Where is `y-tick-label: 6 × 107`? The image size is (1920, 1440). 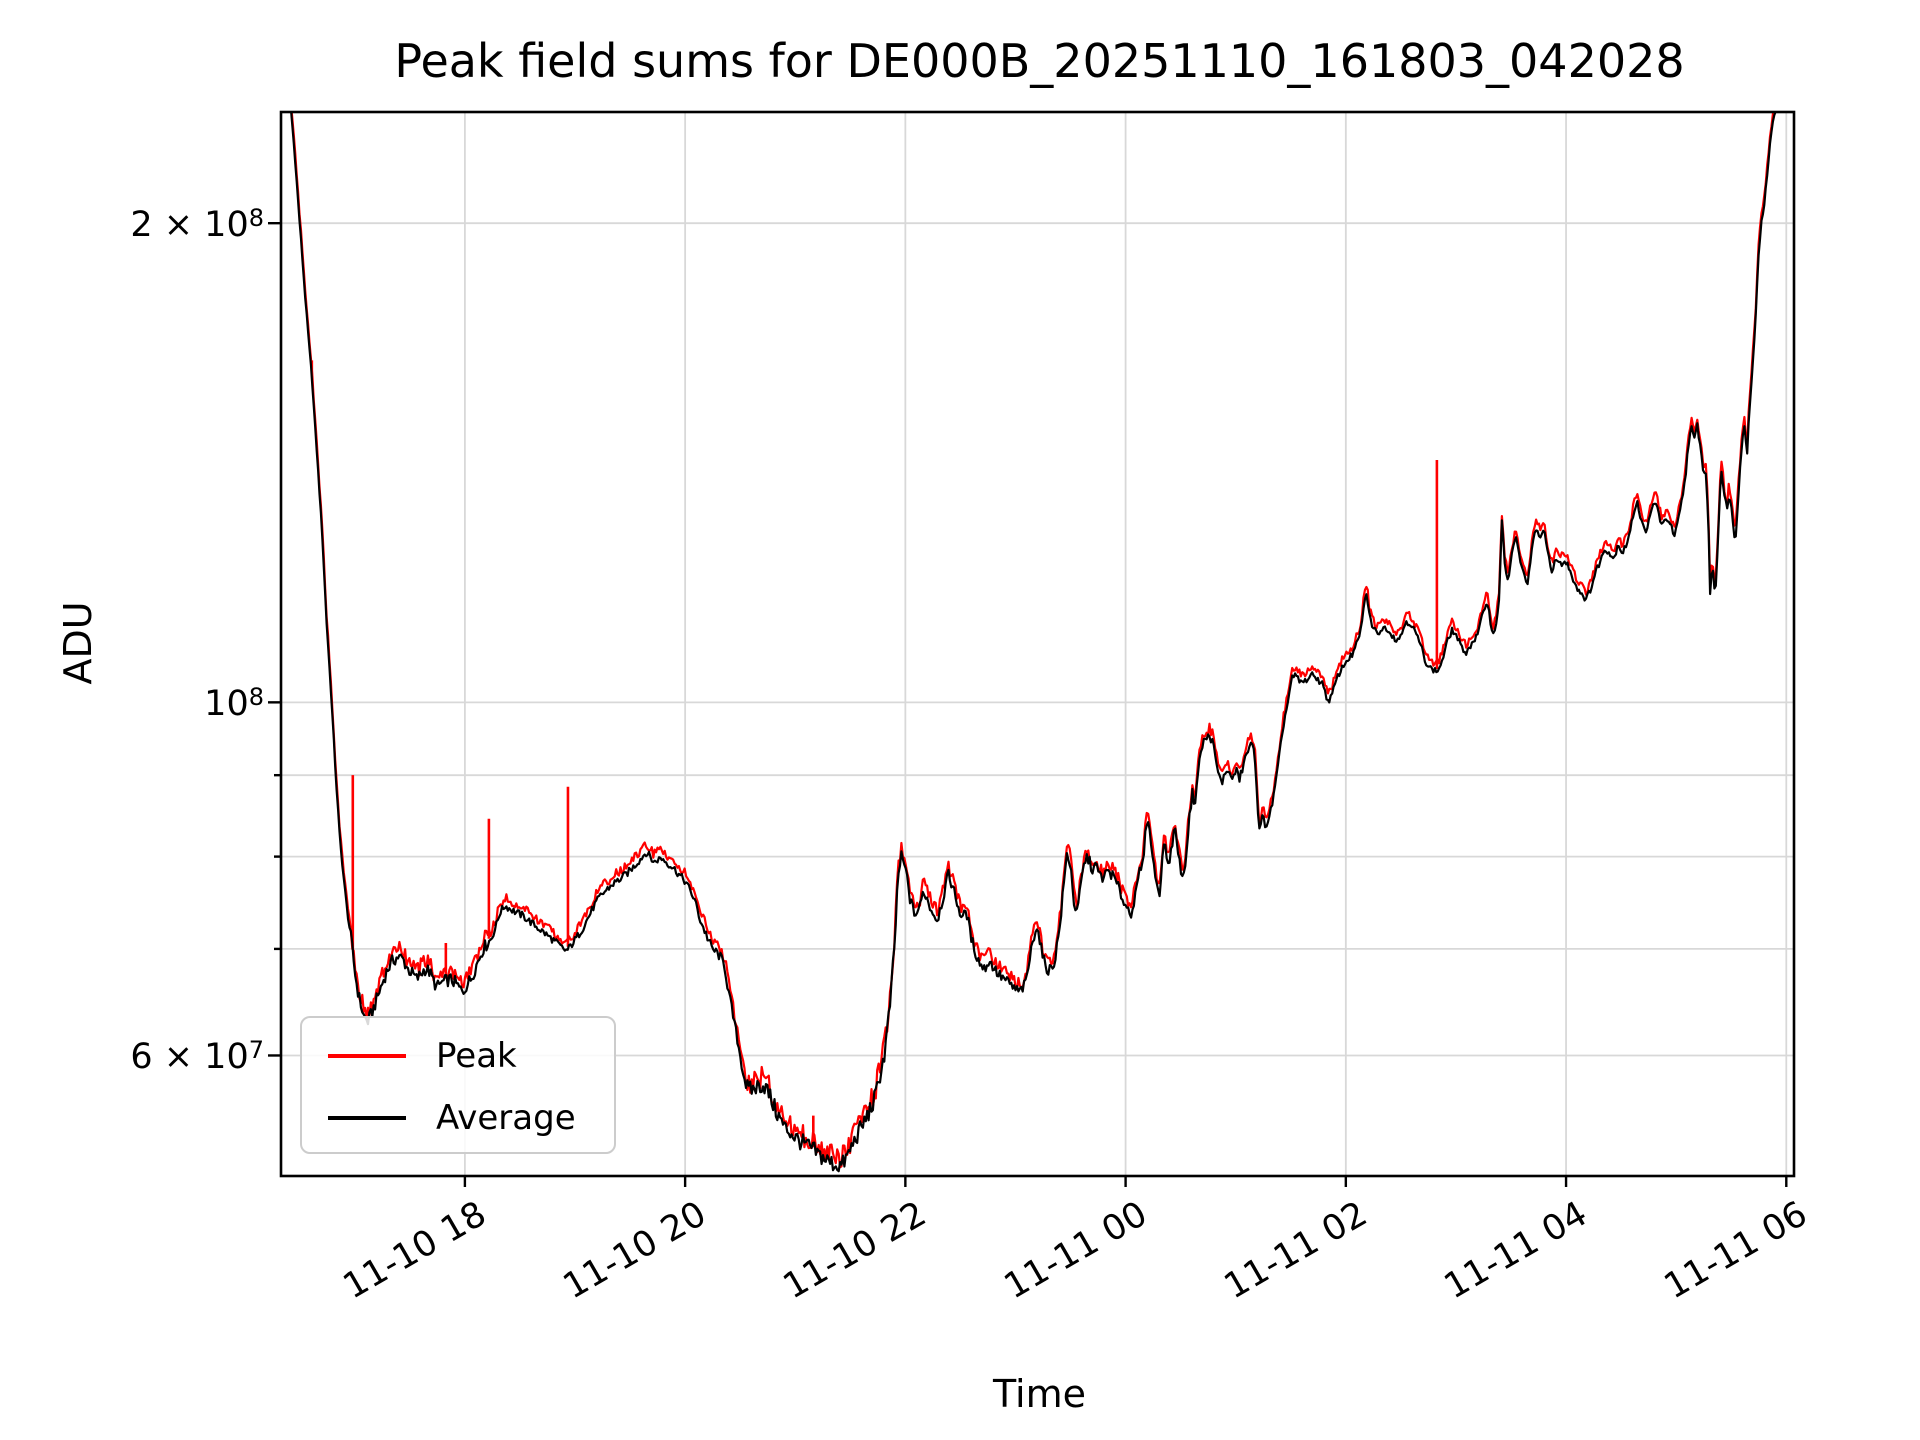
y-tick-label: 6 × 107 is located at coordinates (197, 1057).